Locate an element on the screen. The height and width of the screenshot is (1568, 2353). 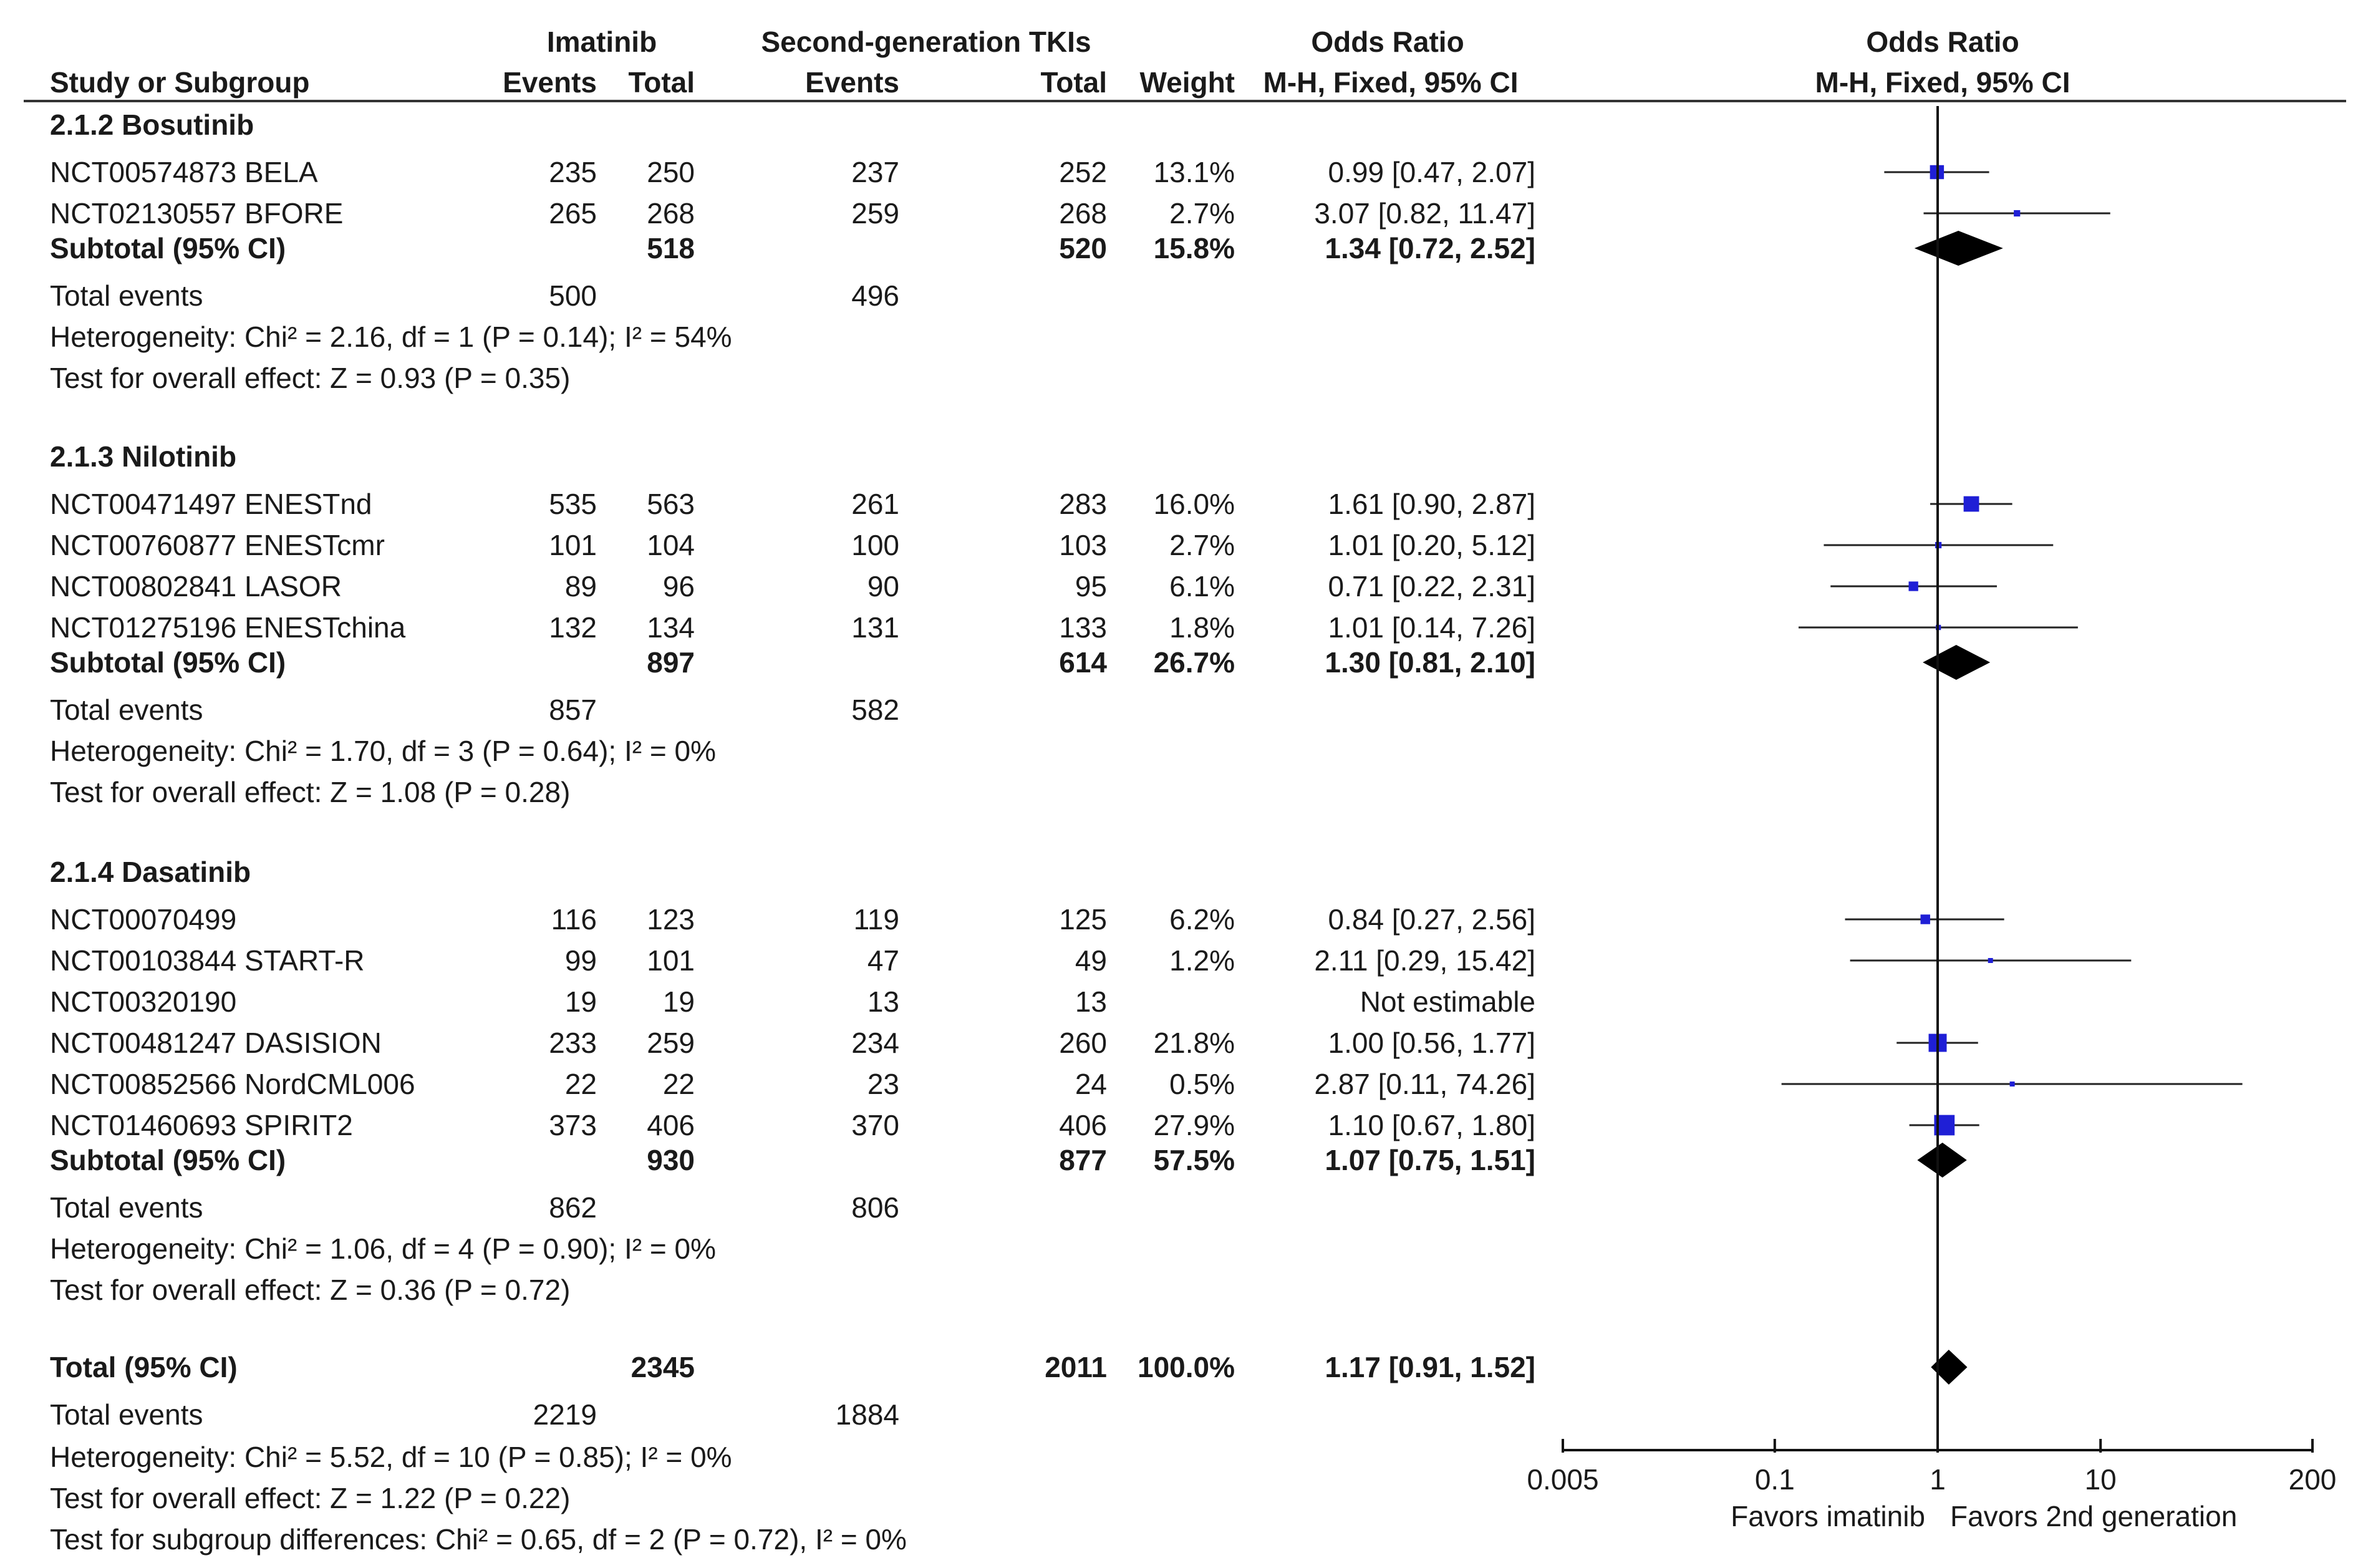
subtotal-ci: 1.34 [0.72, 2.52] is located at coordinates (1430, 248).